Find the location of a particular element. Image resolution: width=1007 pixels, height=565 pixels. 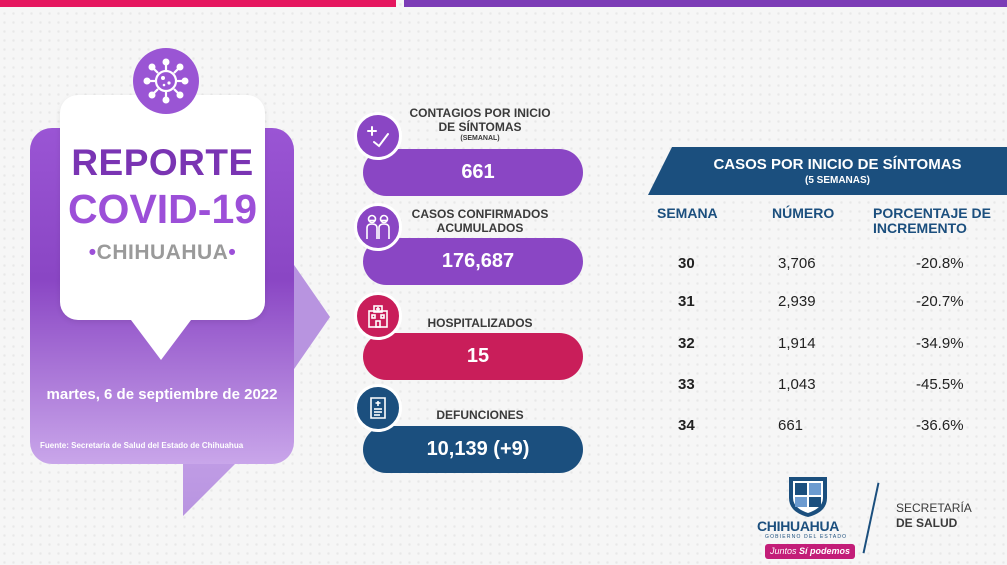

cell-week: 33 is located at coordinates (686, 384).